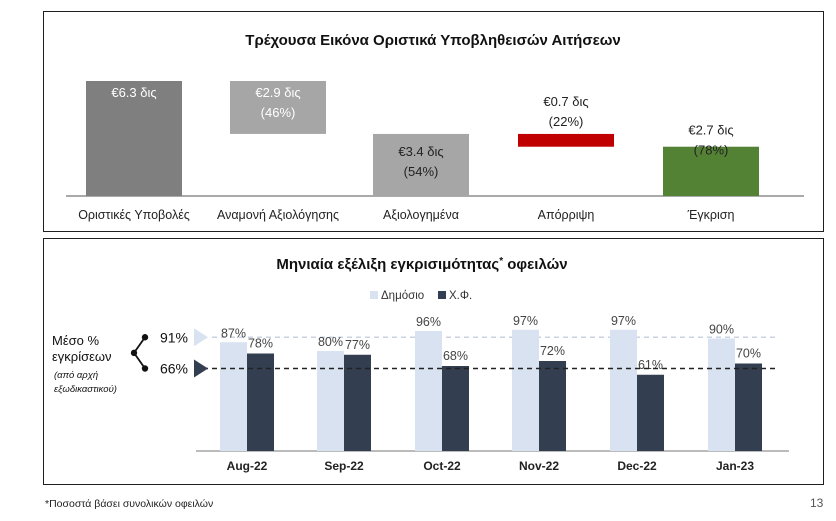 The width and height of the screenshot is (836, 521). What do you see at coordinates (442, 466) in the screenshot?
I see `category-label: Oct-22` at bounding box center [442, 466].